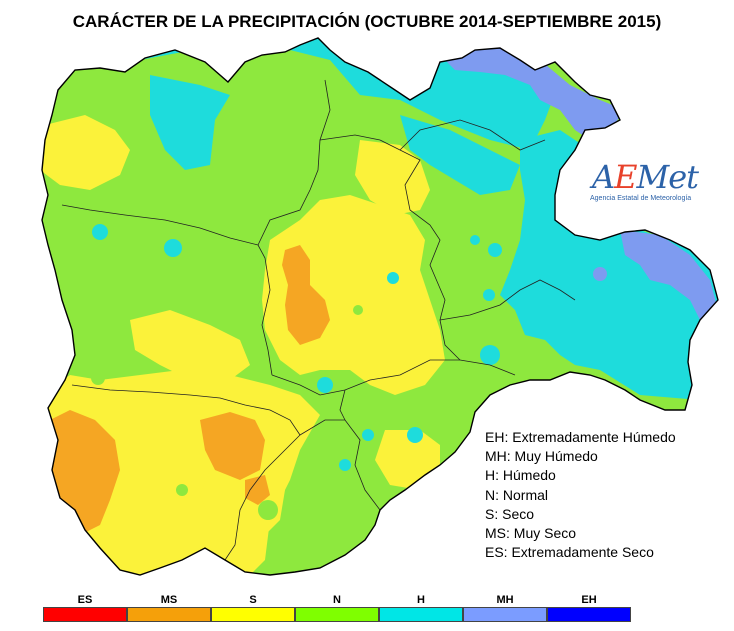 This screenshot has height=631, width=734. I want to click on logo-wordmark: AEMet, so click(645, 177).